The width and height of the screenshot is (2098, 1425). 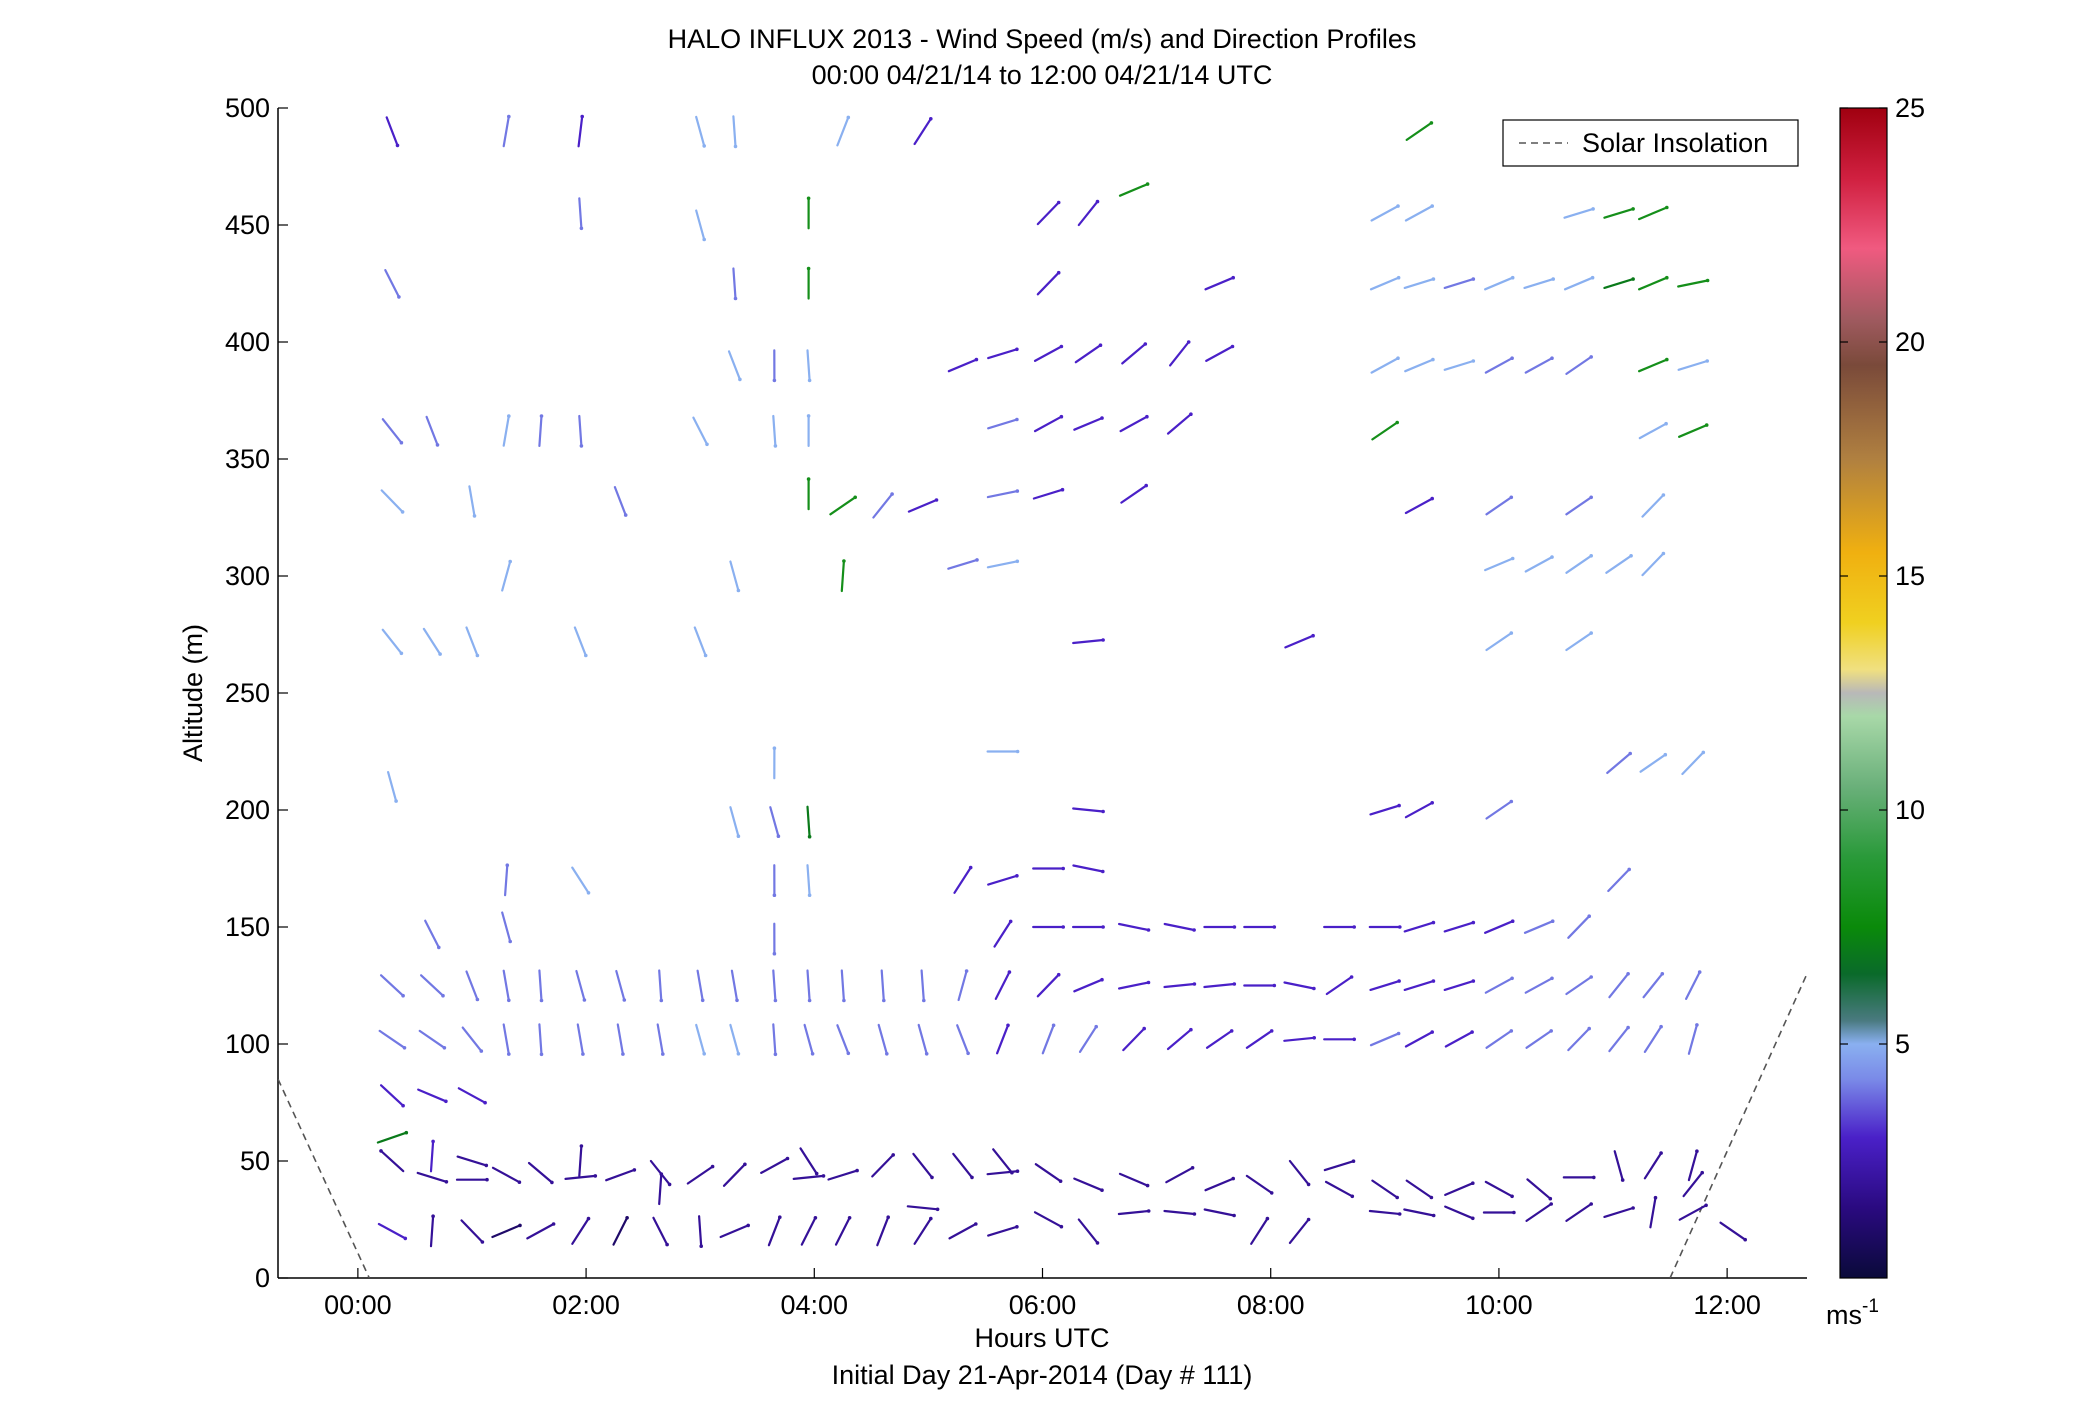 I want to click on y-axis-label: Altitude (m), so click(x=193, y=693).